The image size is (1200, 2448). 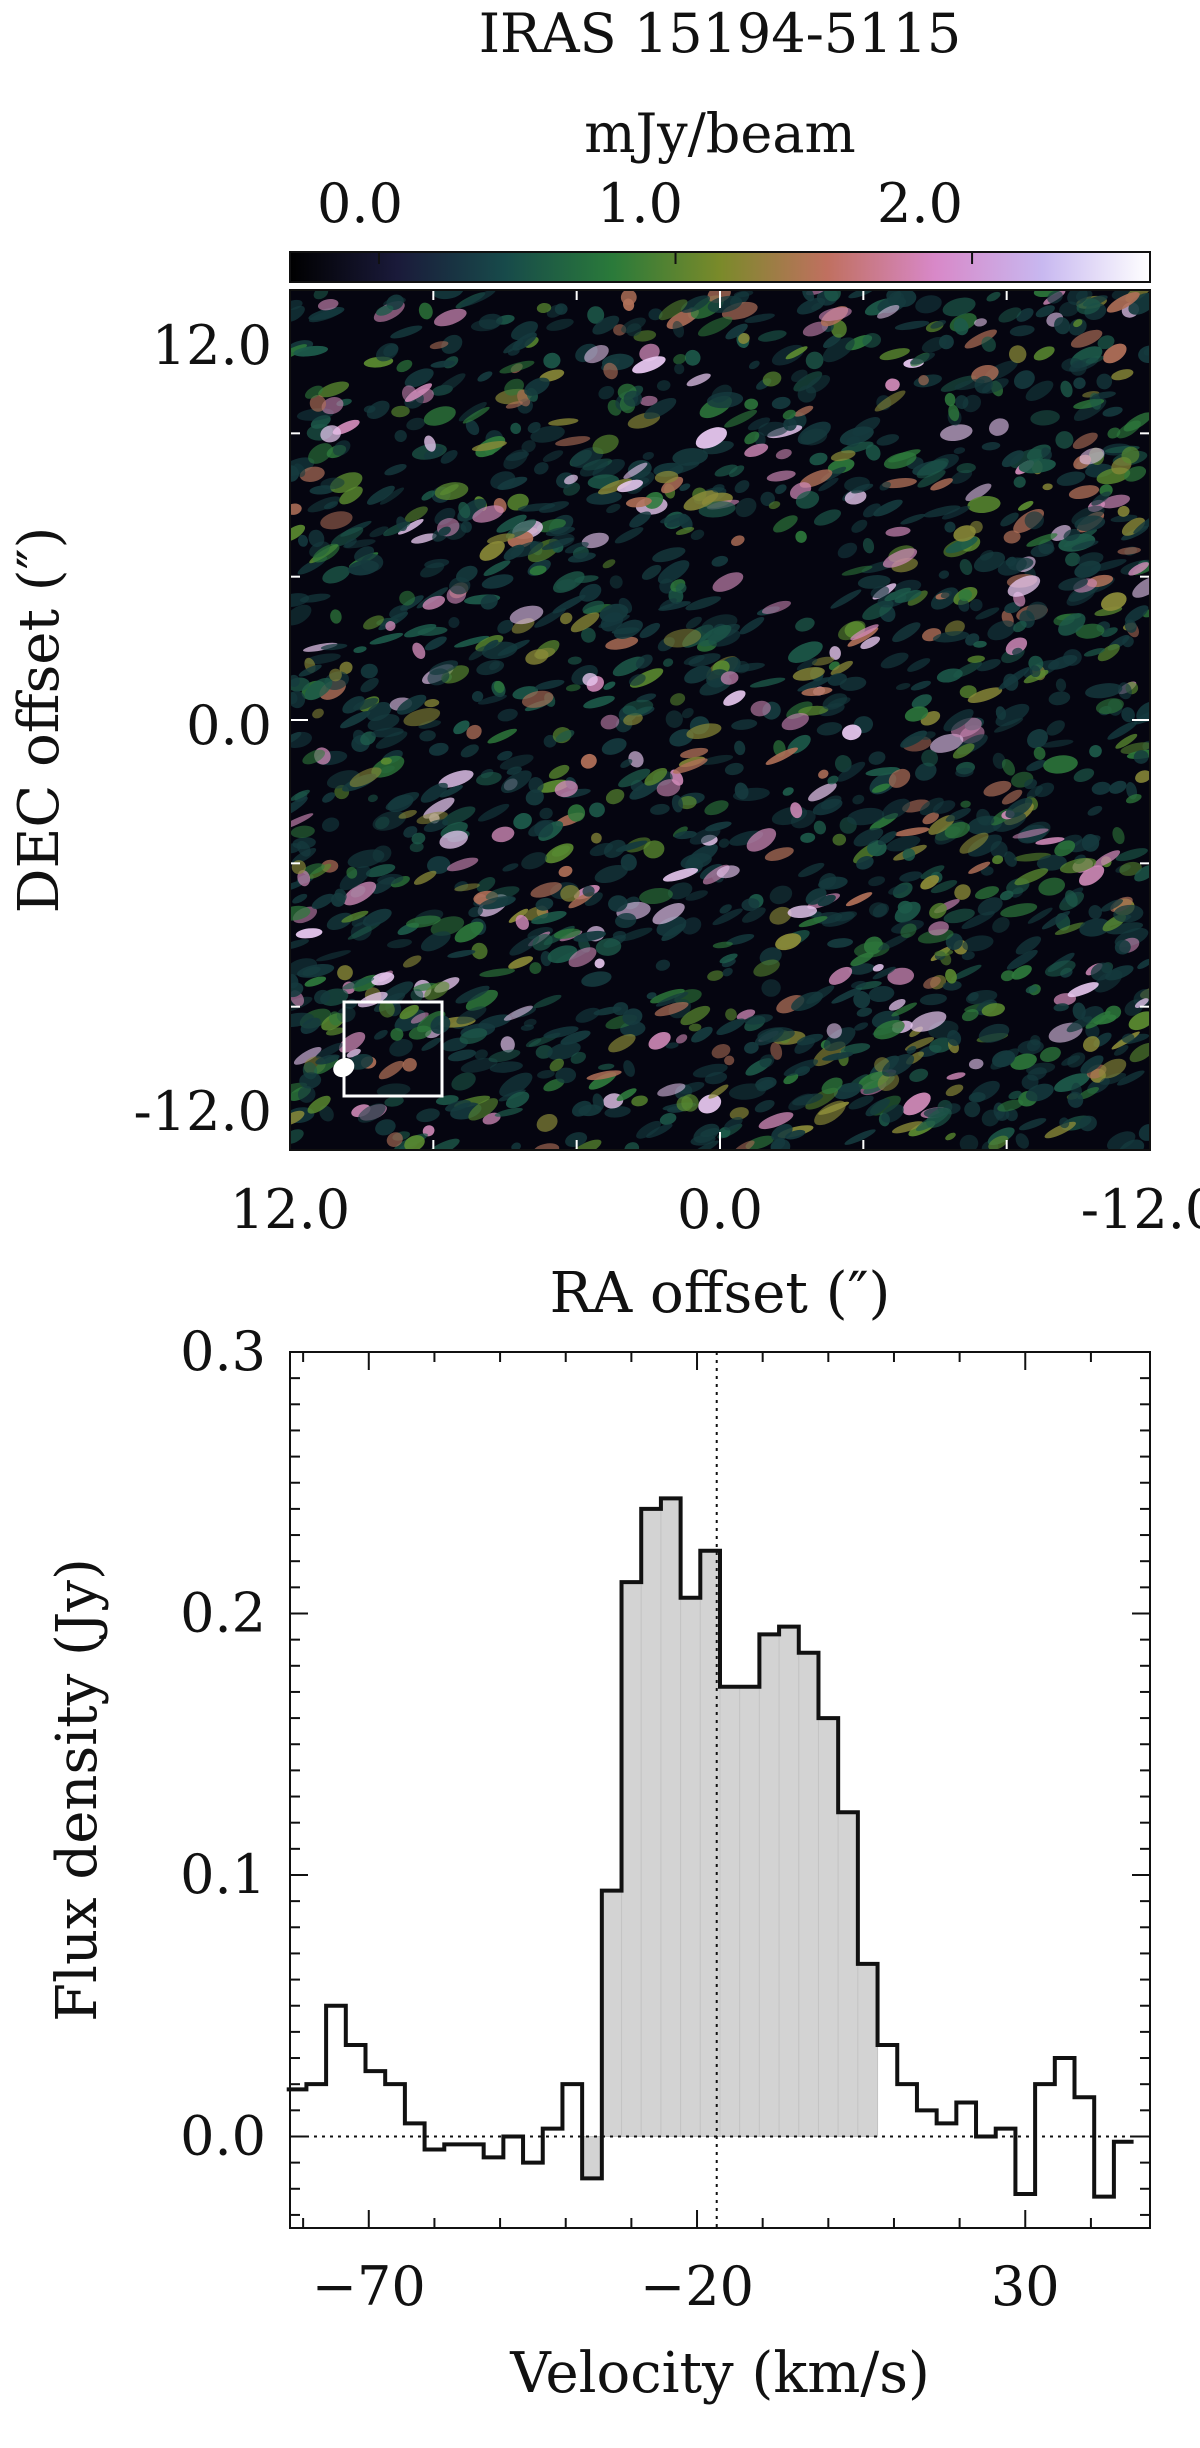 I want to click on colorbar, so click(x=720, y=267).